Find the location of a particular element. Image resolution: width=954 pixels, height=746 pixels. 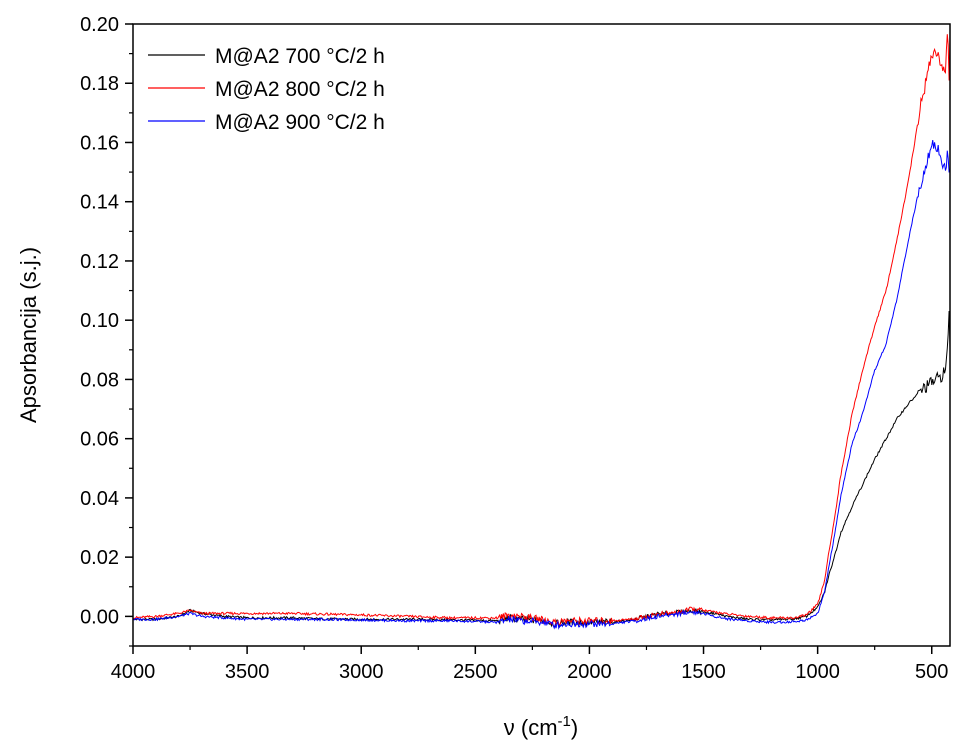

y-tick-label: 0.12 is located at coordinates (99, 262).